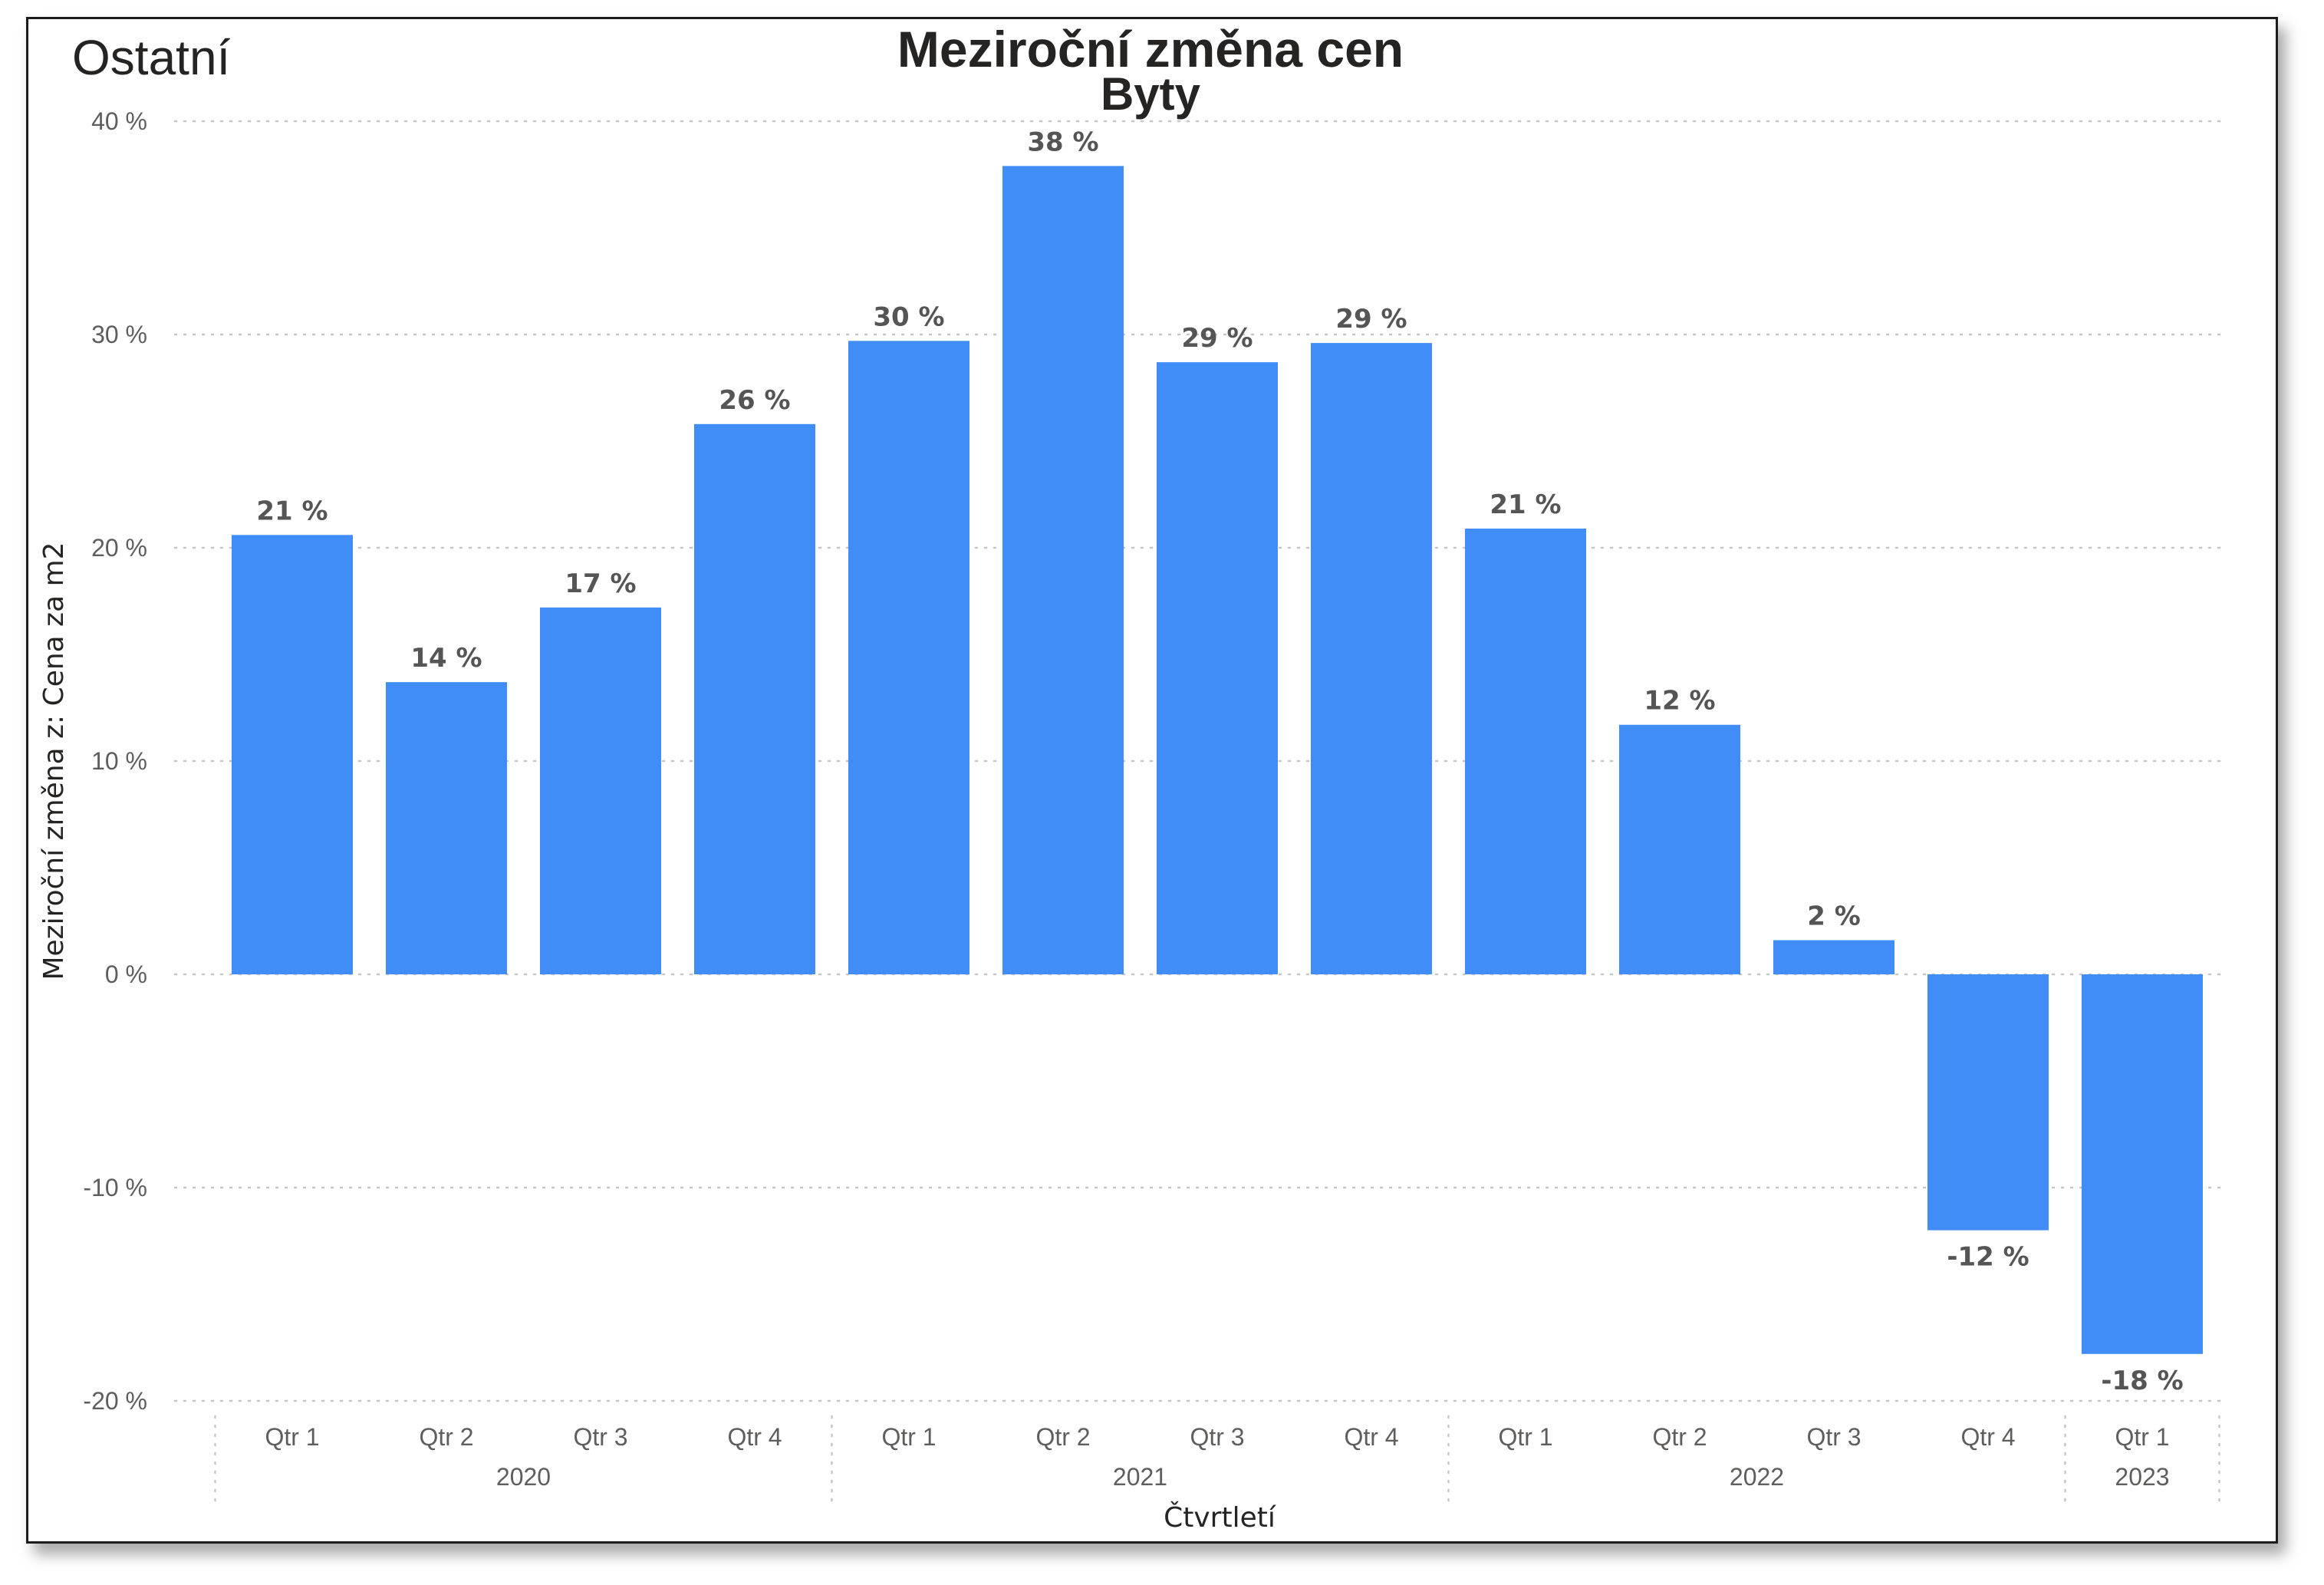 The image size is (2324, 1585). I want to click on y-tick-label: 40 %, so click(119, 121).